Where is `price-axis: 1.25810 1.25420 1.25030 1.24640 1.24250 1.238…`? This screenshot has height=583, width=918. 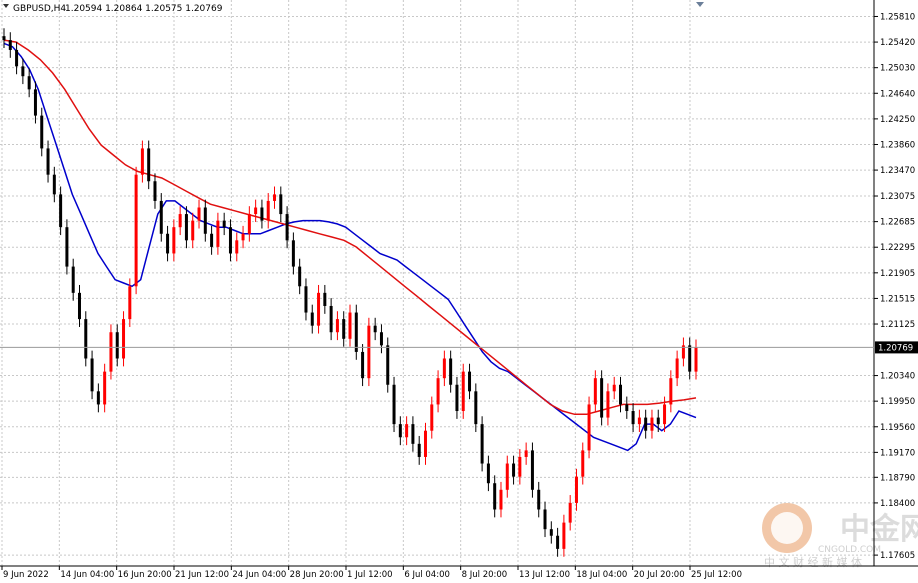 price-axis: 1.25810 1.25420 1.25030 1.24640 1.24250 1.238… is located at coordinates (894, 286).